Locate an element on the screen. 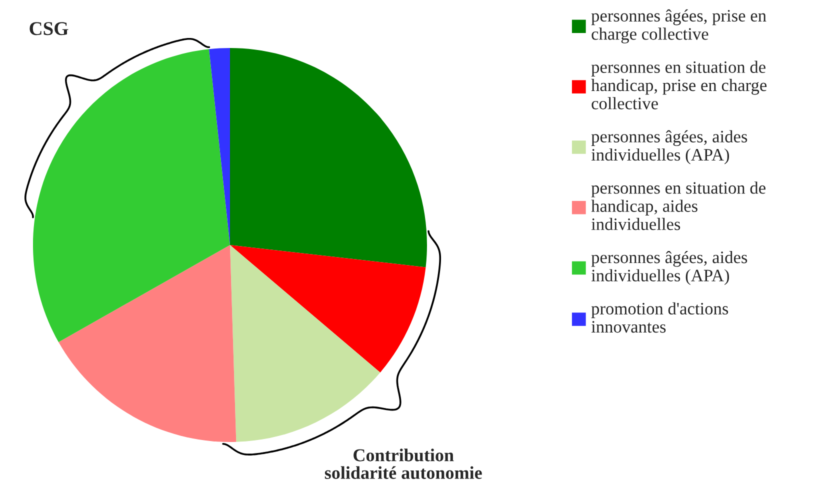 Image resolution: width=814 pixels, height=486 pixels. legend-label: personnes en situation de handicap, prise en charge collective is located at coordinates (679, 85).